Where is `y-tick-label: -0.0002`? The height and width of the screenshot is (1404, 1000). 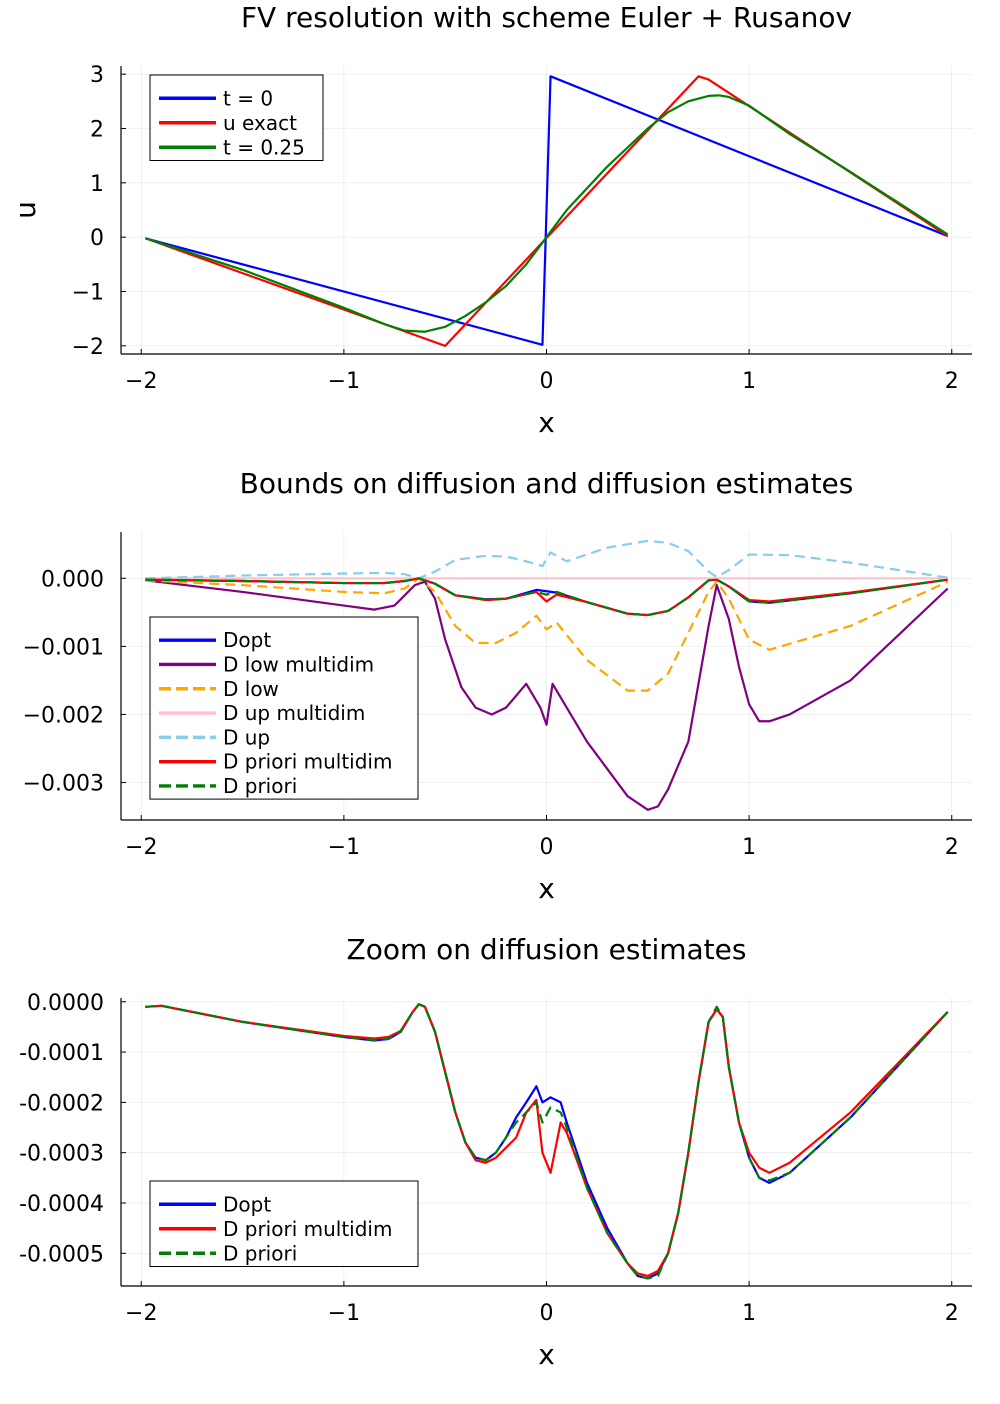 y-tick-label: -0.0002 is located at coordinates (61, 1103).